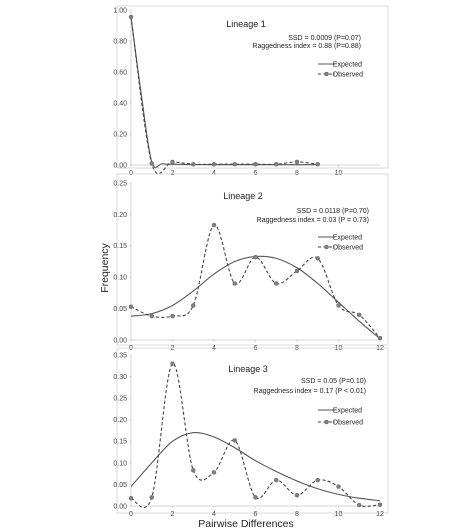 This screenshot has height=532, width=474. Describe the element at coordinates (306, 46) in the screenshot. I see `raggedness-annotation: Raggedness index = 0.88 (P=0.88)` at that location.